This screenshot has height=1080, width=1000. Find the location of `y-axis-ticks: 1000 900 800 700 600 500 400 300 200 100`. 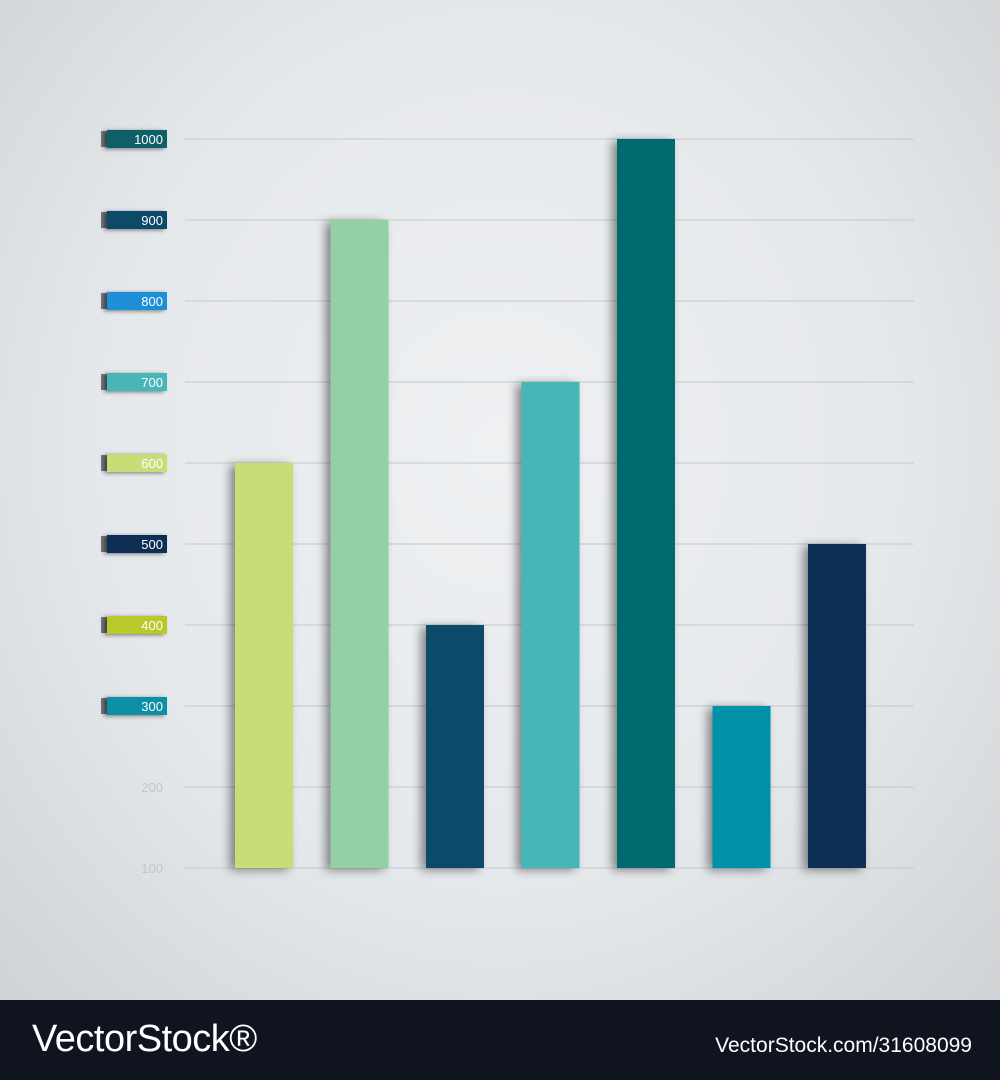

y-axis-ticks: 1000 900 800 700 600 500 400 300 200 100 is located at coordinates (134, 503).